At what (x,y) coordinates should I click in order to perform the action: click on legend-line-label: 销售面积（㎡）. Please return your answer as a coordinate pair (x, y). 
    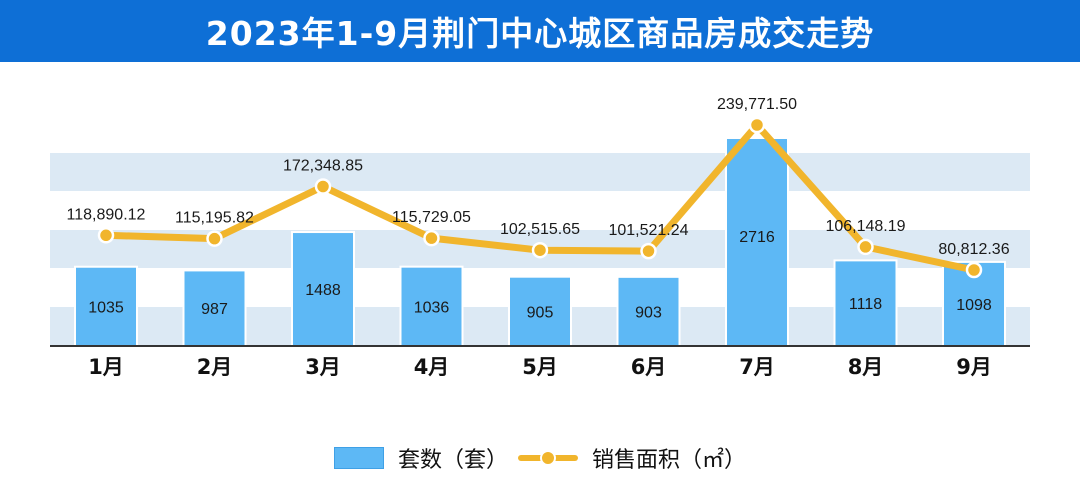
    Looking at the image, I should click on (669, 460).